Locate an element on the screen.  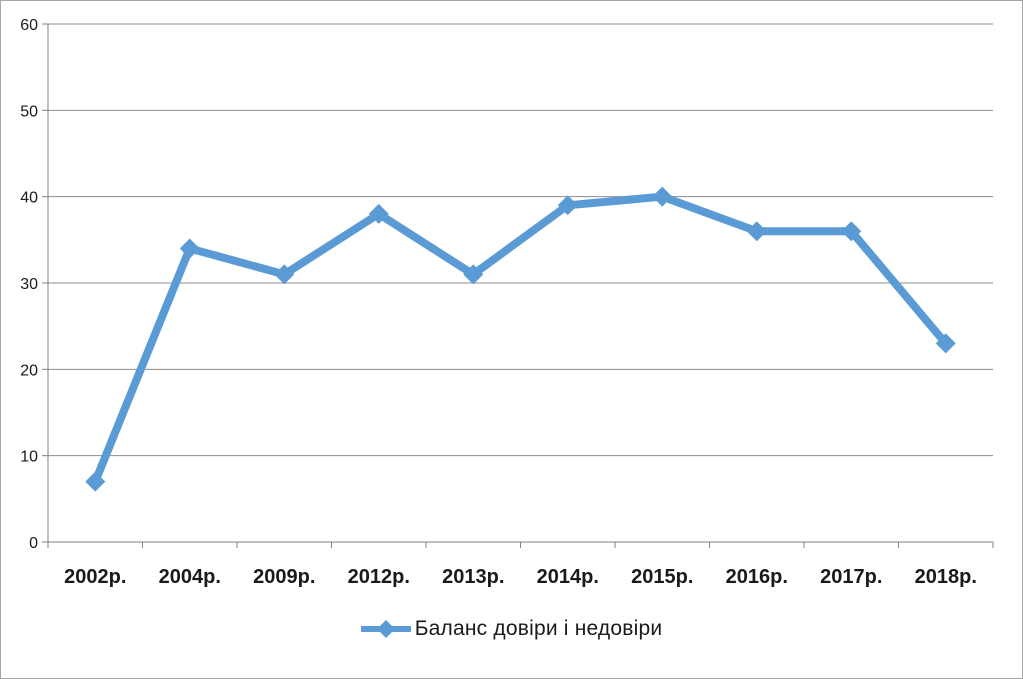
x-category-label: 2002р. is located at coordinates (95, 577).